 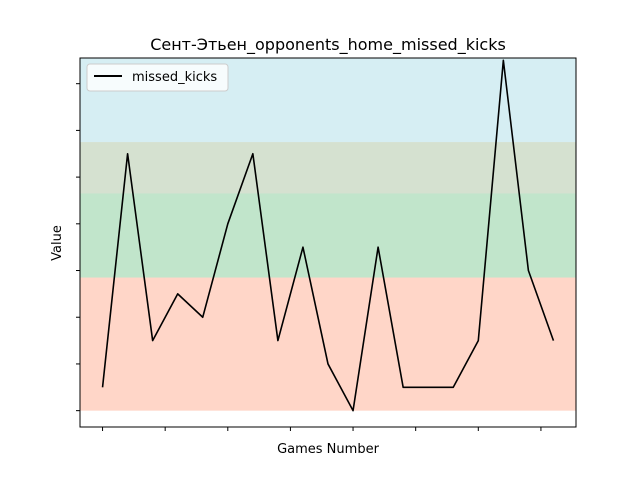 What do you see at coordinates (78, 247) in the screenshot?
I see `y-axis-ticks` at bounding box center [78, 247].